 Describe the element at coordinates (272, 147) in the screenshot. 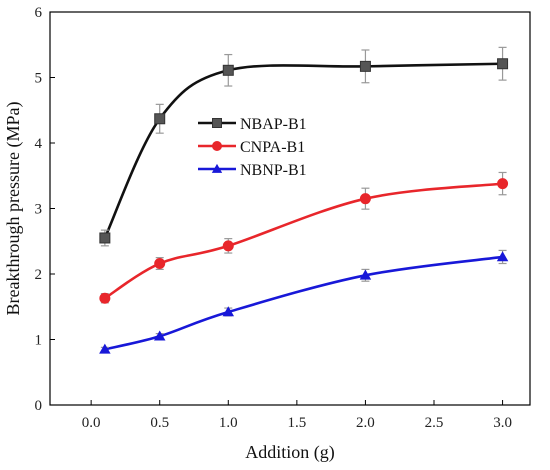

I see `legend-label-cnpa-b1: CNPA-B1` at that location.